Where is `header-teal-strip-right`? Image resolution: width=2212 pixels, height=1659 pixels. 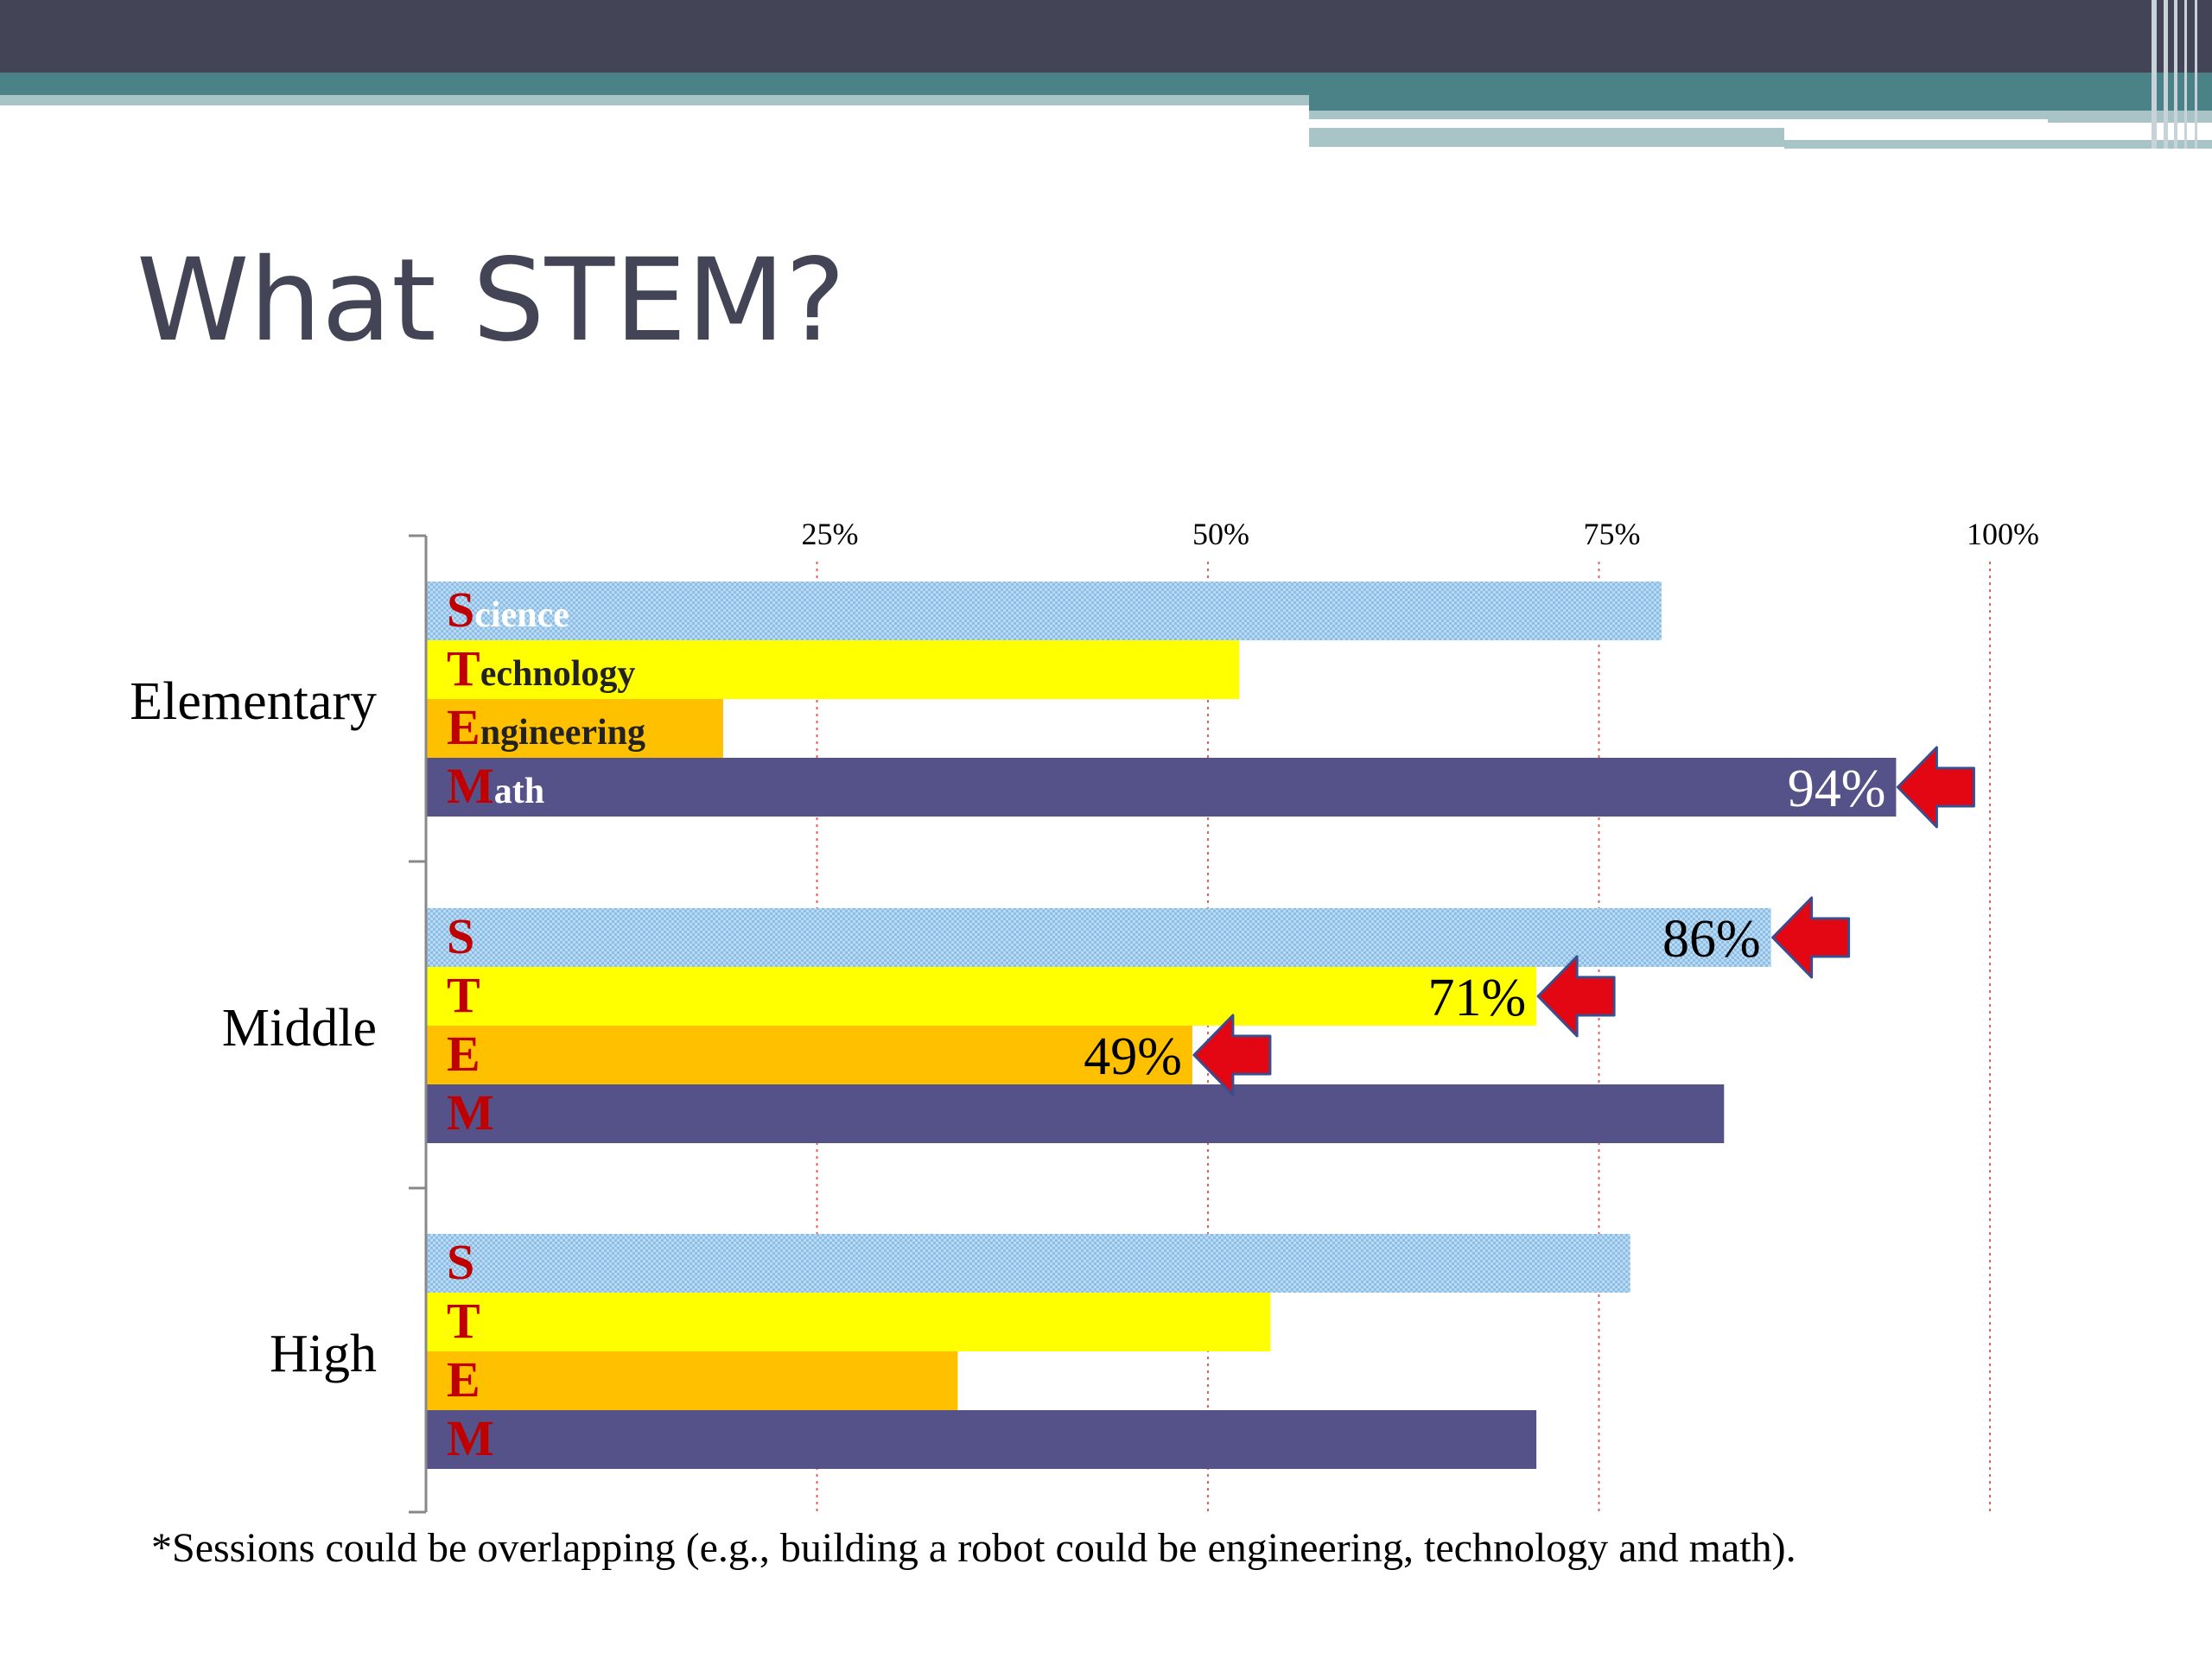
header-teal-strip-right is located at coordinates (1760, 103).